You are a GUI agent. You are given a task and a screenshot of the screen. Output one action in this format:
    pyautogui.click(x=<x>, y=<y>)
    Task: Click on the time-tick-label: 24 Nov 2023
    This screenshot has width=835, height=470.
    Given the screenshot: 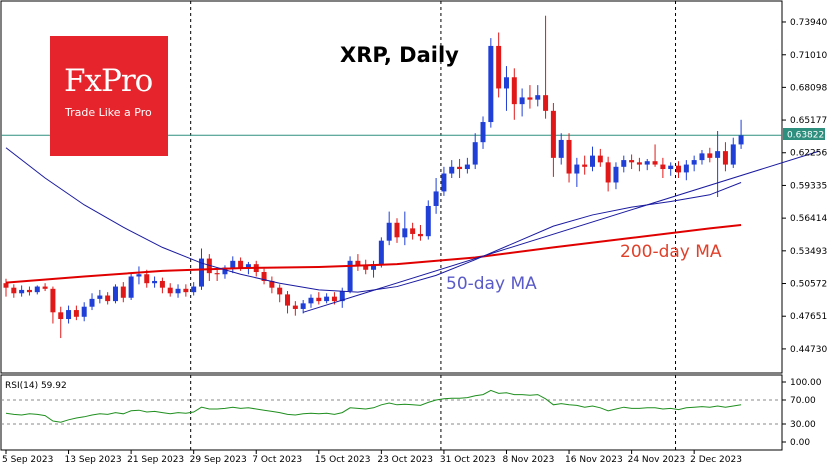 What is the action you would take?
    pyautogui.click(x=657, y=460)
    